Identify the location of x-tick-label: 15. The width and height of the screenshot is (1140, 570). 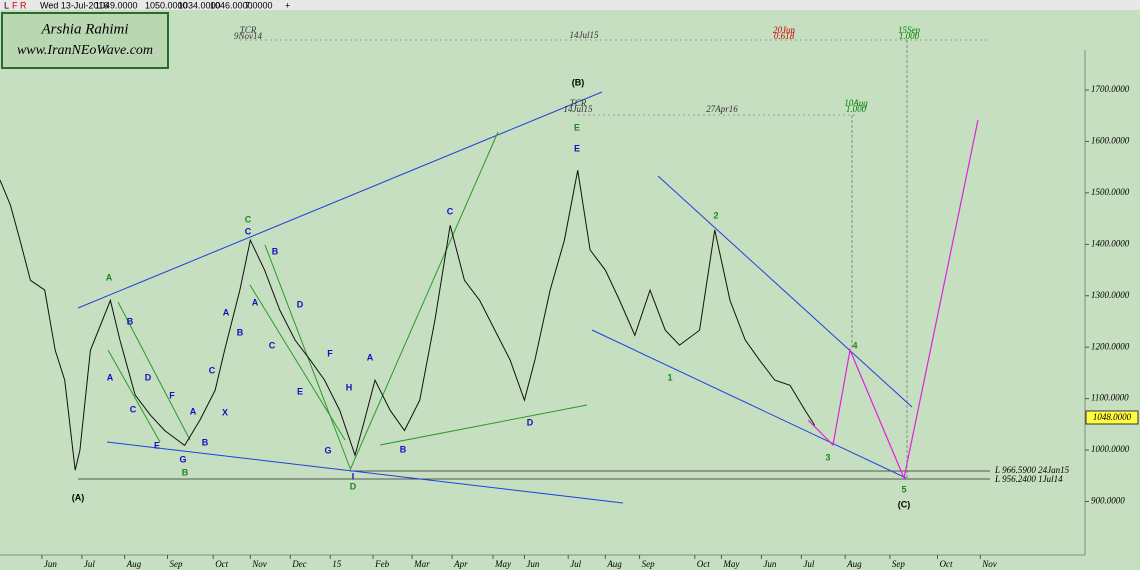
(337, 564).